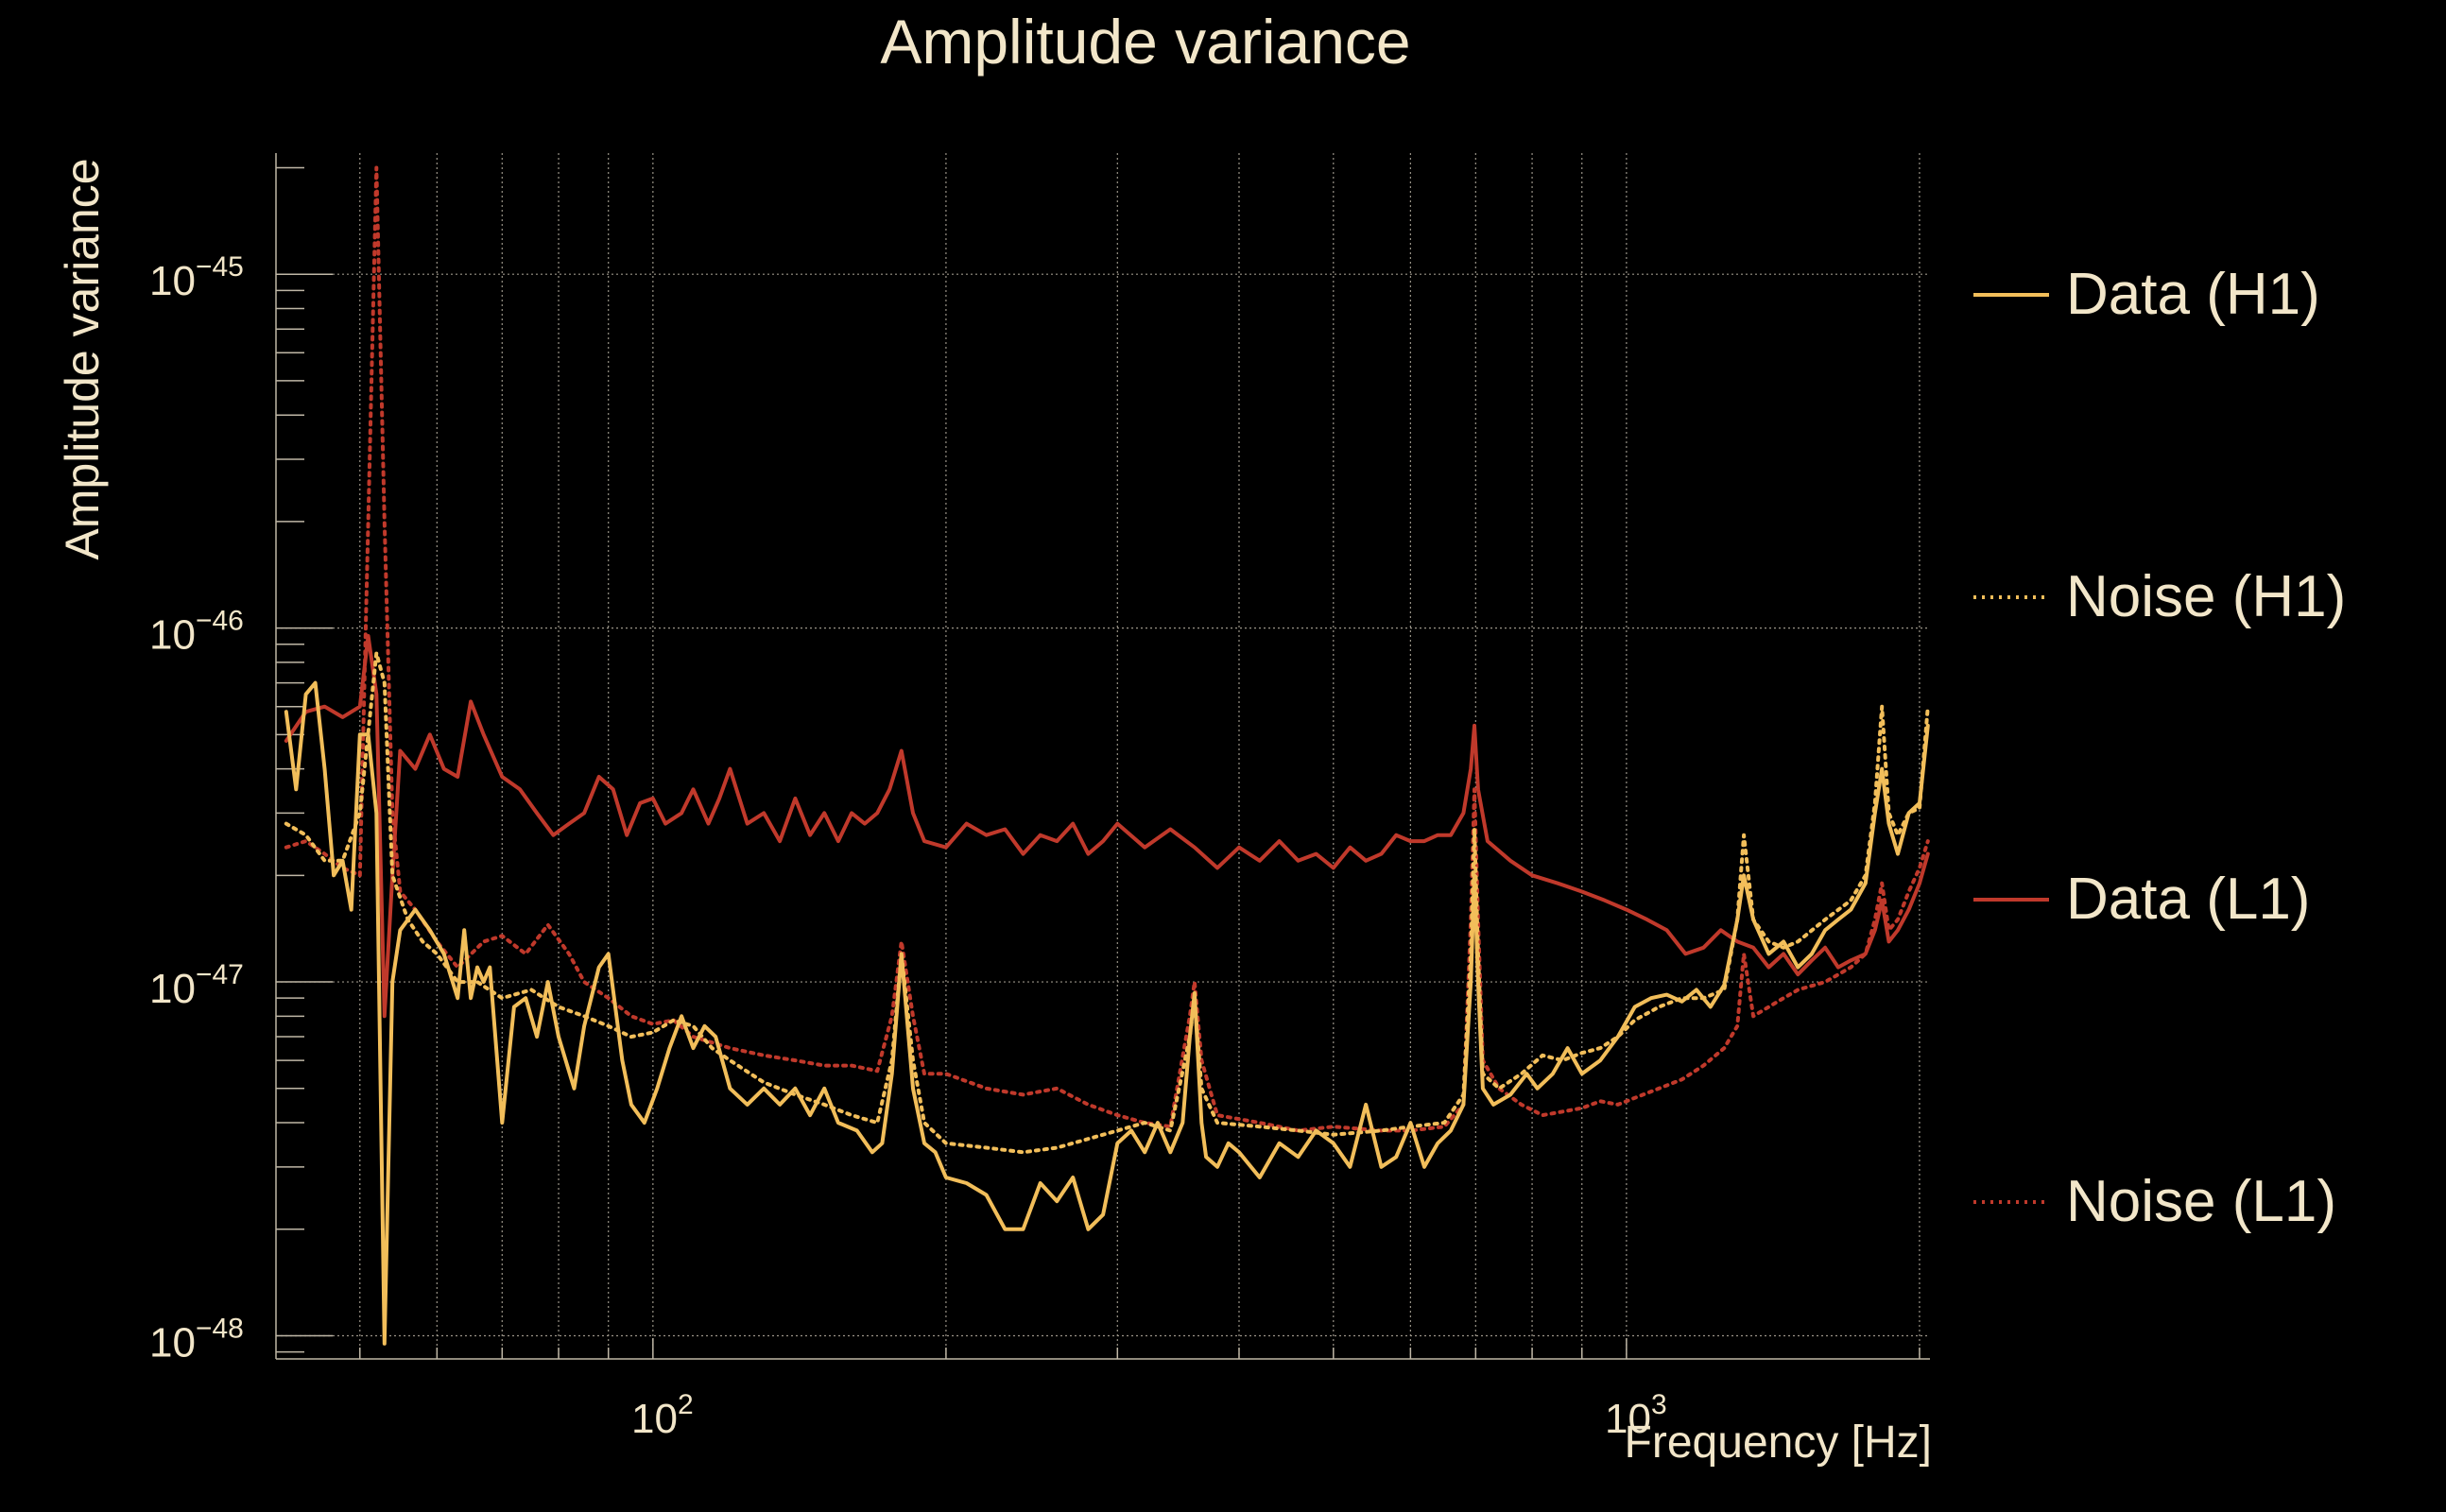  Describe the element at coordinates (197, 632) in the screenshot. I see `y-tick-label: 10−46` at that location.